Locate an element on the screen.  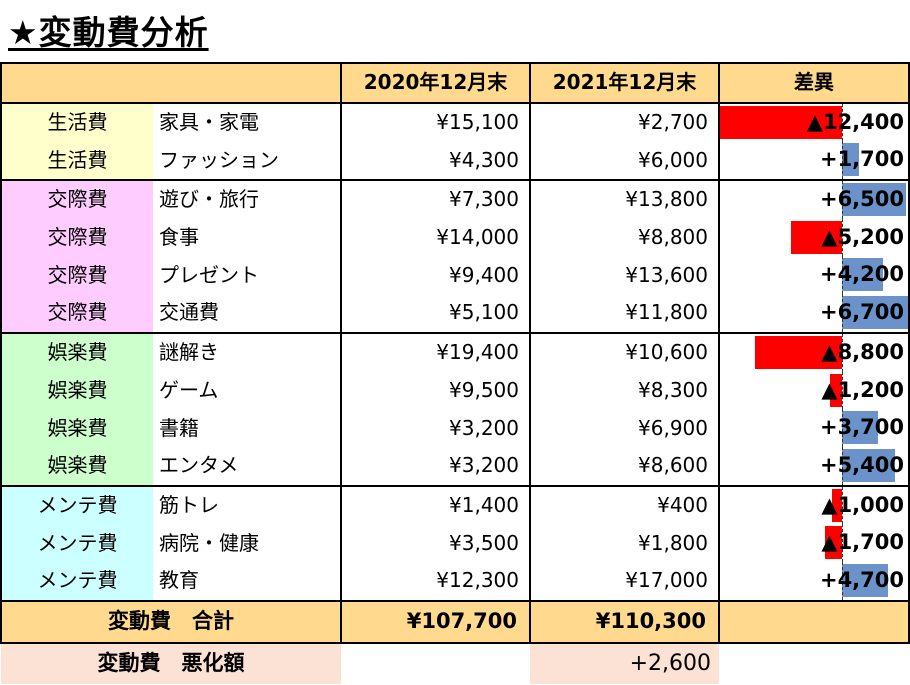
item-cell: 遊び・旅行 is located at coordinates (247, 199).